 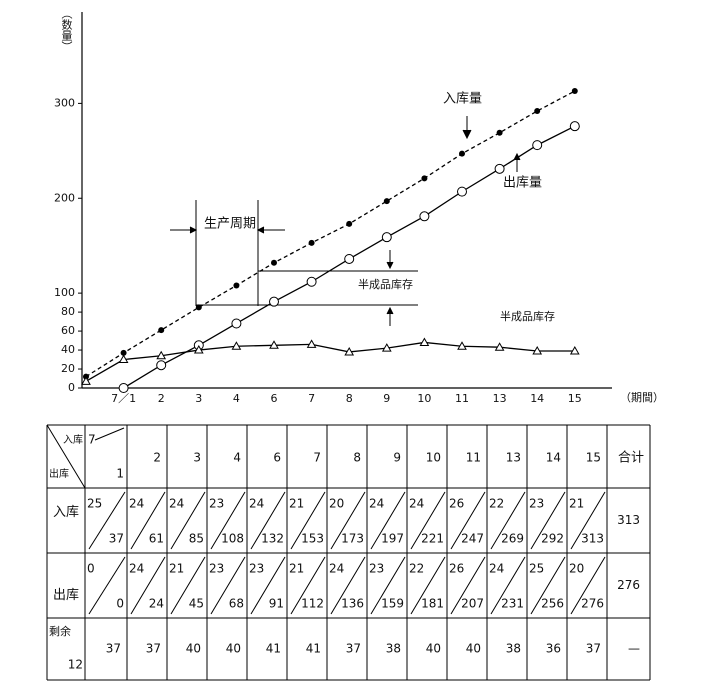 What do you see at coordinates (237, 458) in the screenshot?
I see `header-cell: 4` at bounding box center [237, 458].